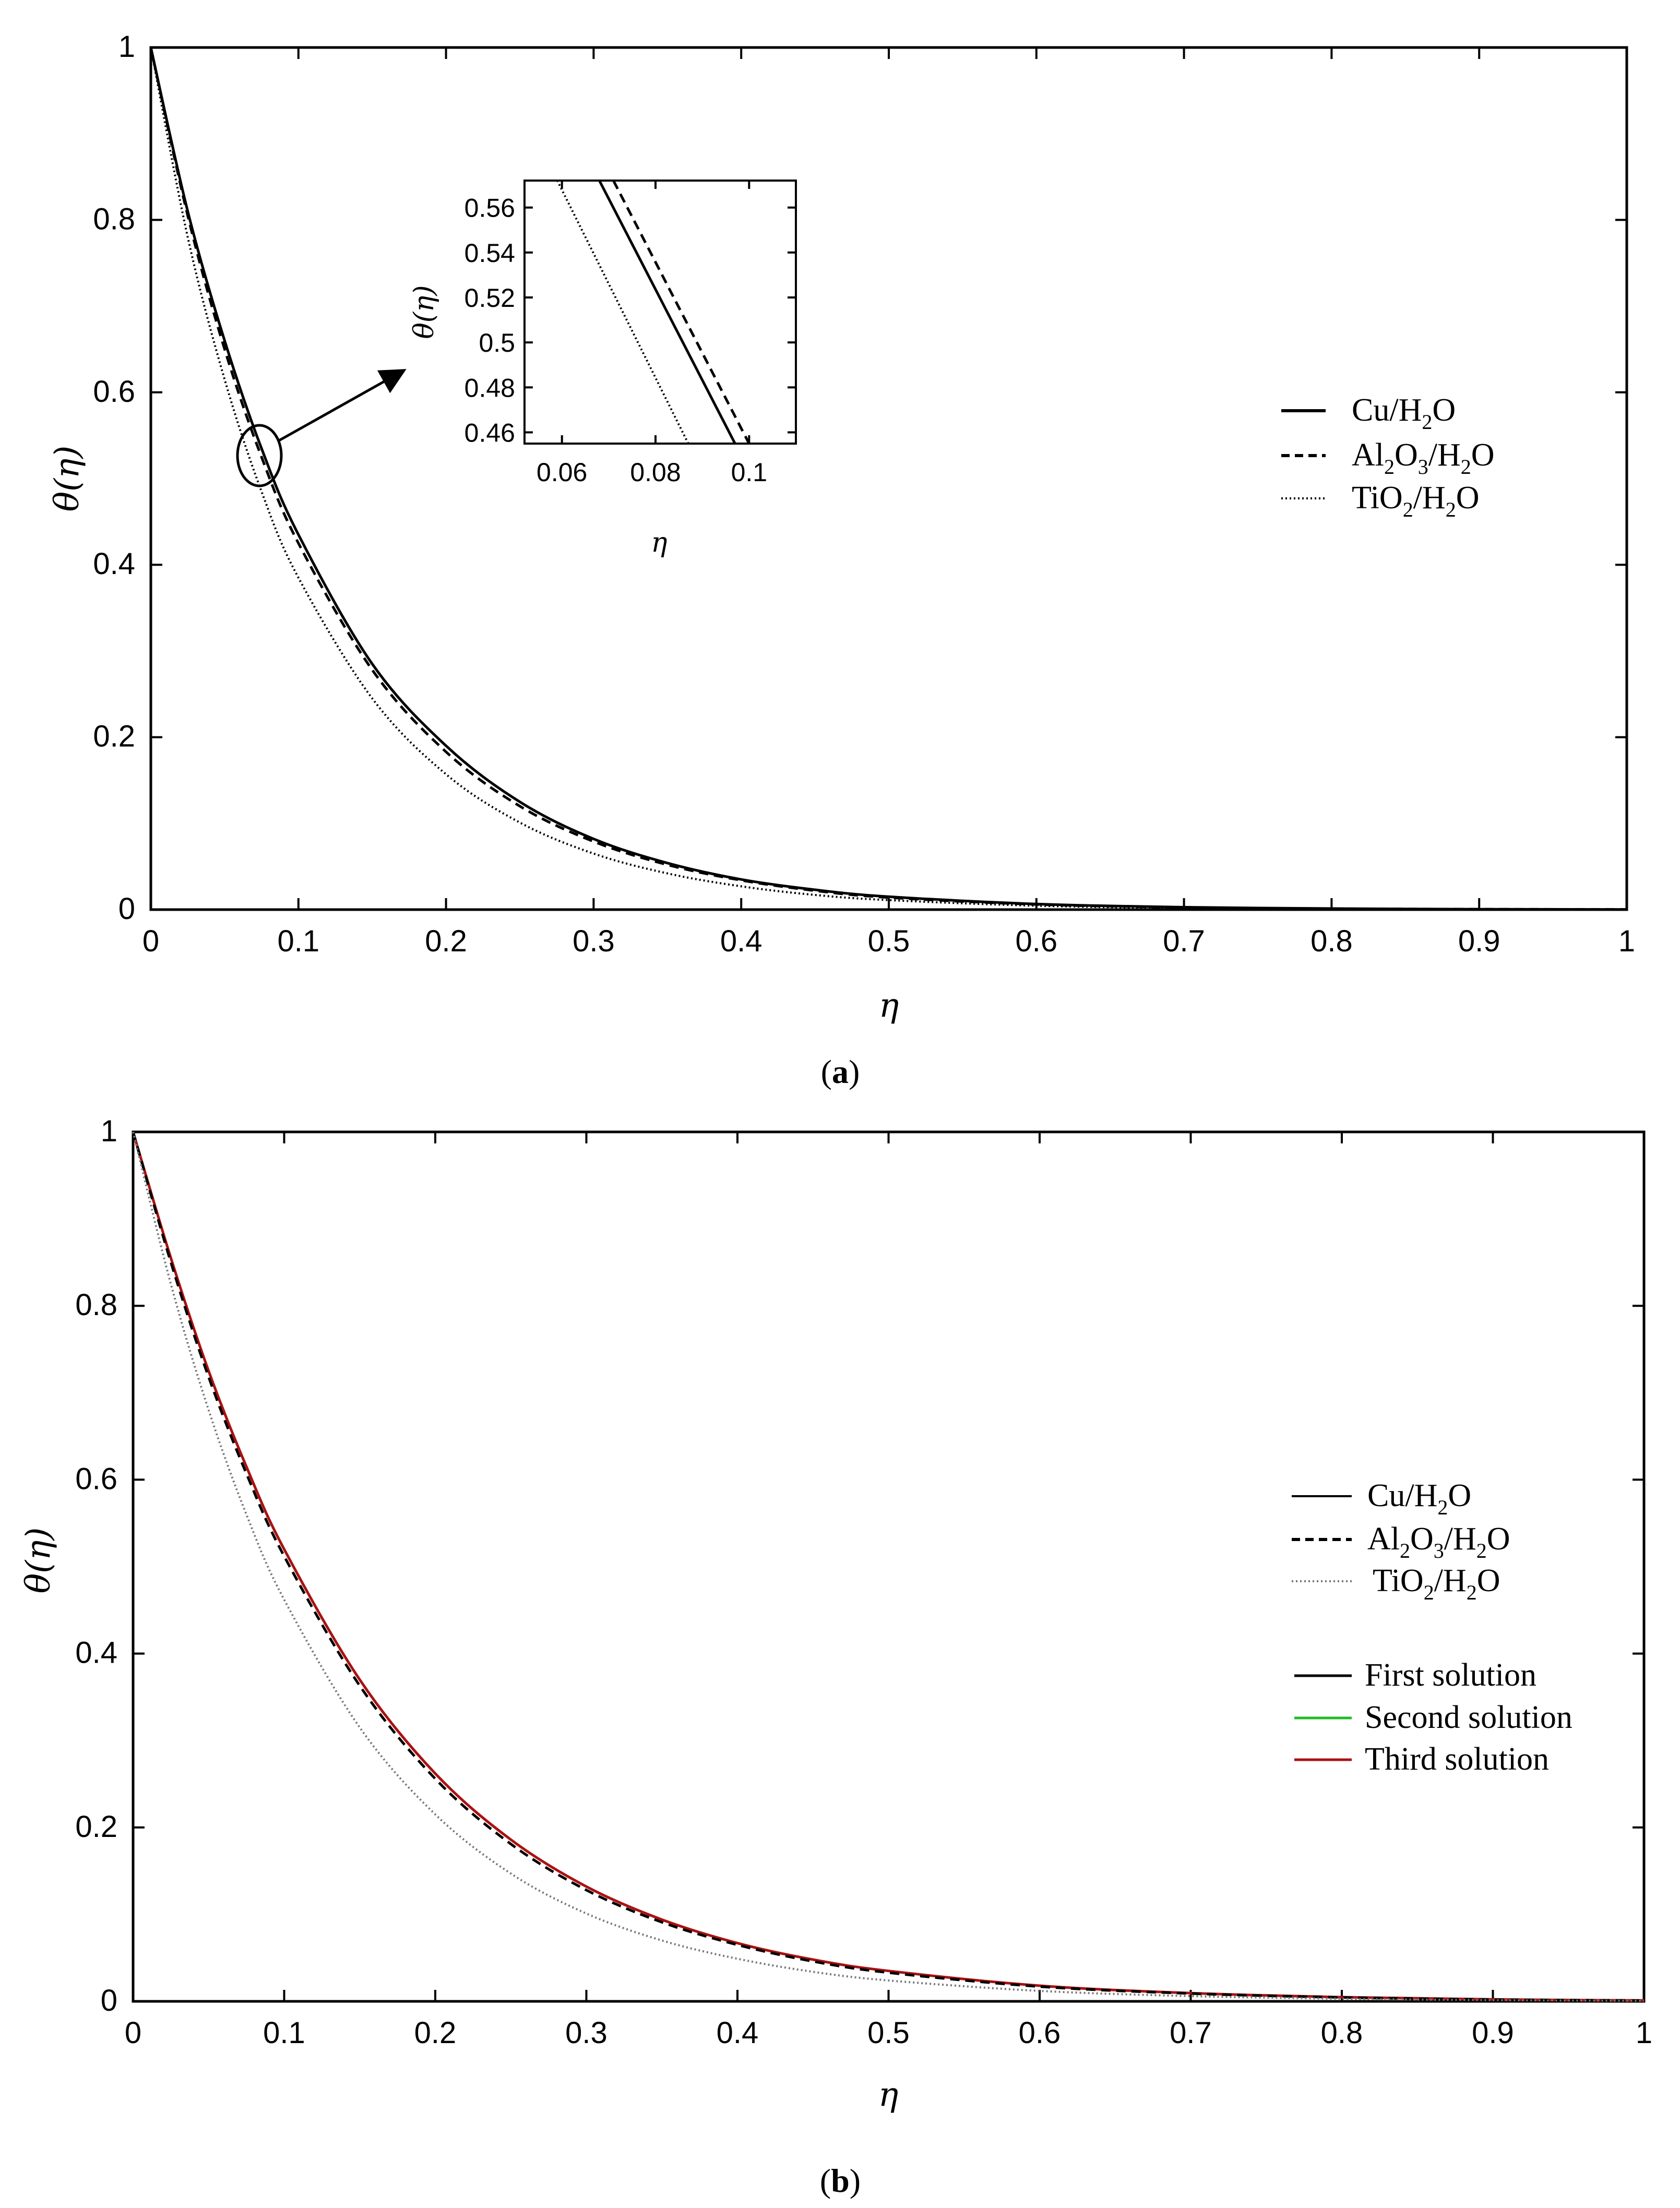  I want to click on legend-a-al-t4: 3, so click(1423, 467).